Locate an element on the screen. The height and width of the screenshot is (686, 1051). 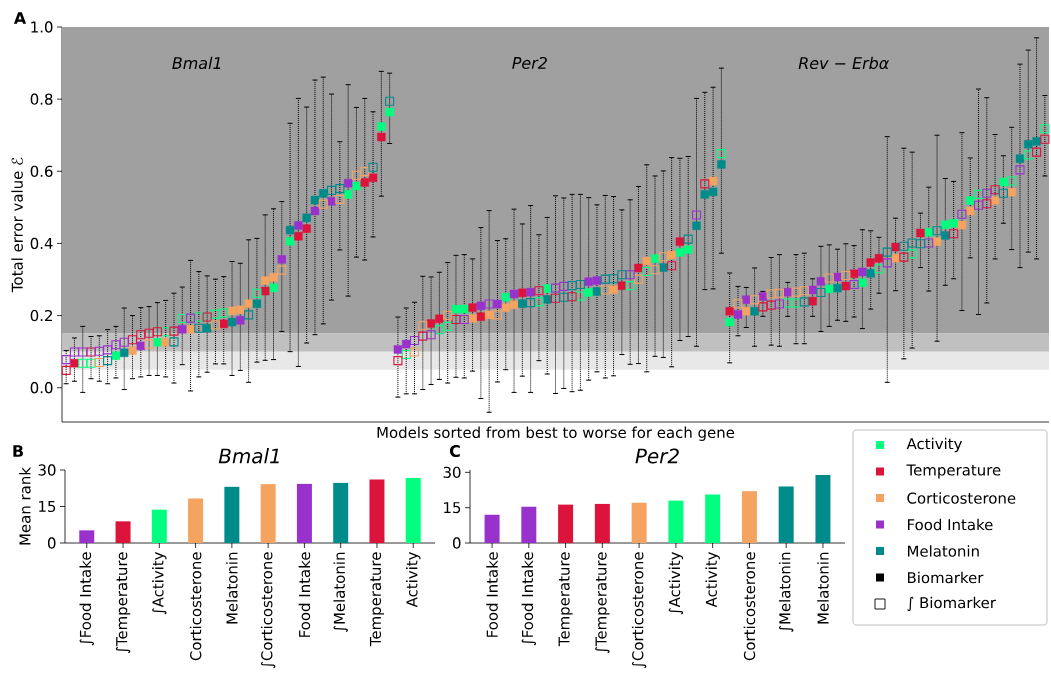
chart-title: Bmal1 is located at coordinates (248, 456).